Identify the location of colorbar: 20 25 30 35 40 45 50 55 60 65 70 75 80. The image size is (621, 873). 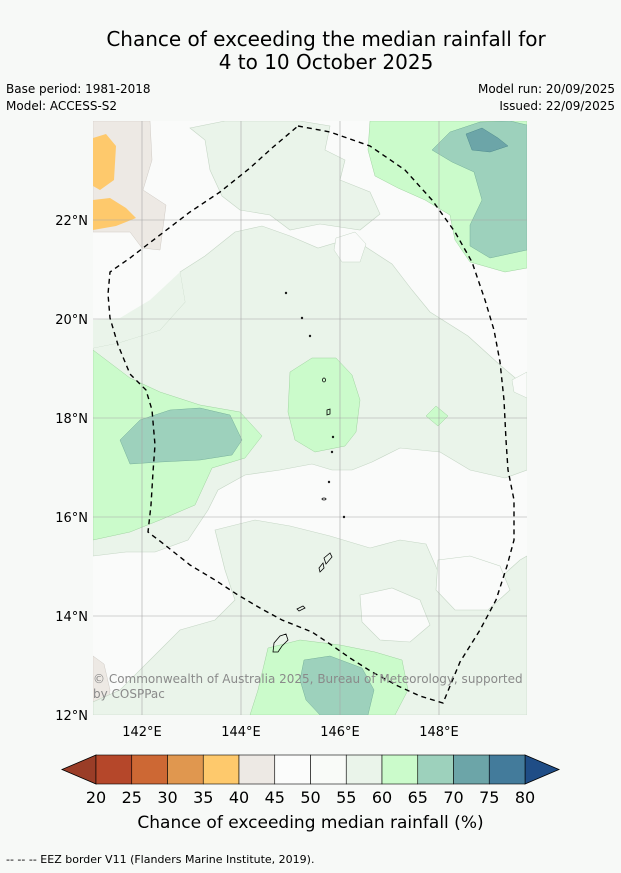
(310, 780).